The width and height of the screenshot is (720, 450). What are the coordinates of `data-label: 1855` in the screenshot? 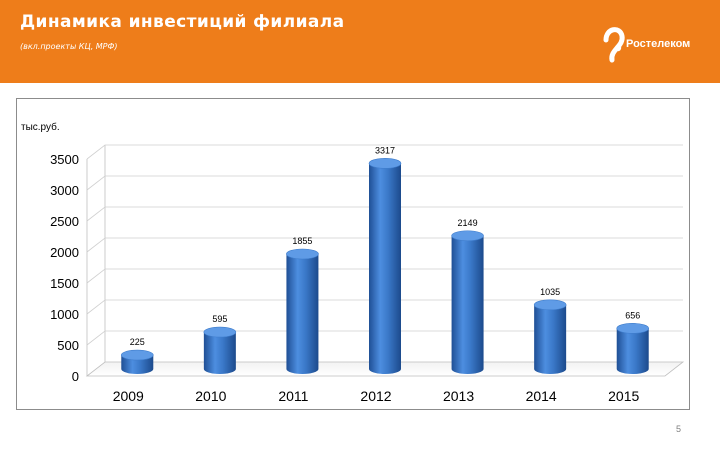 It's located at (302, 241).